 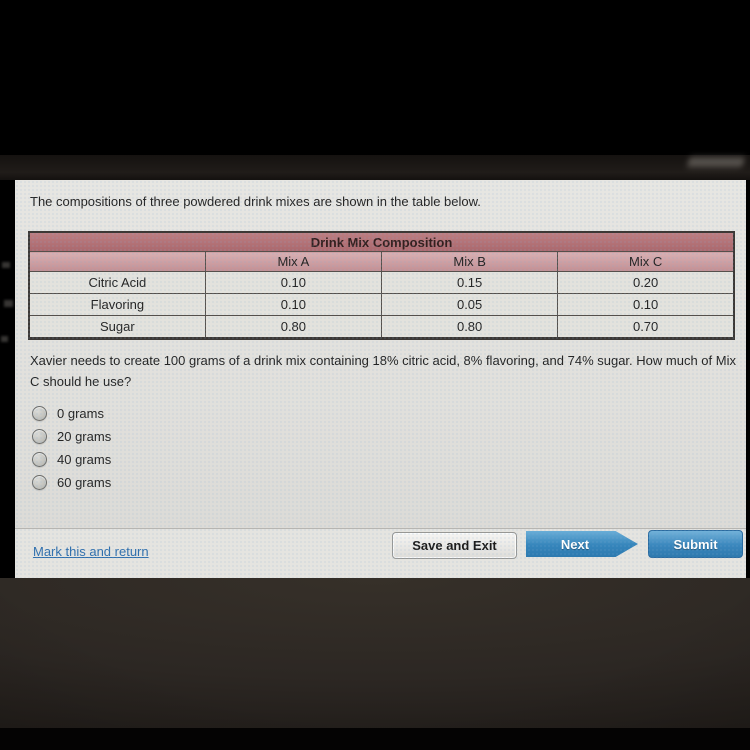 What do you see at coordinates (117, 261) in the screenshot?
I see `table-header-cell` at bounding box center [117, 261].